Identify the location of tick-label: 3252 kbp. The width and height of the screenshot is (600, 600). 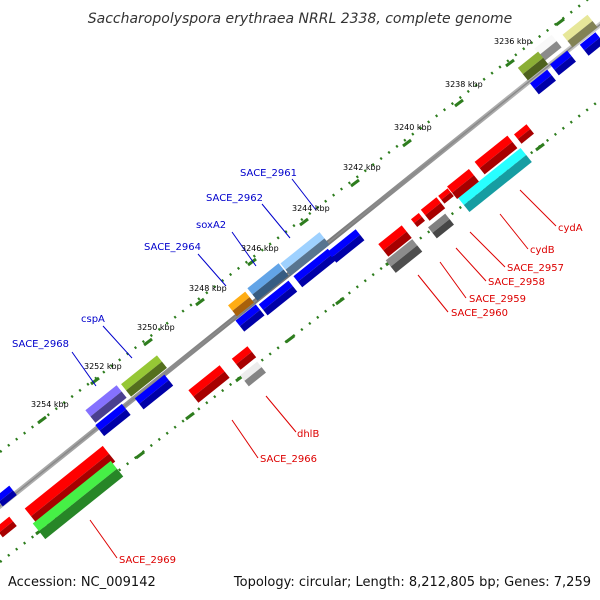
(103, 366).